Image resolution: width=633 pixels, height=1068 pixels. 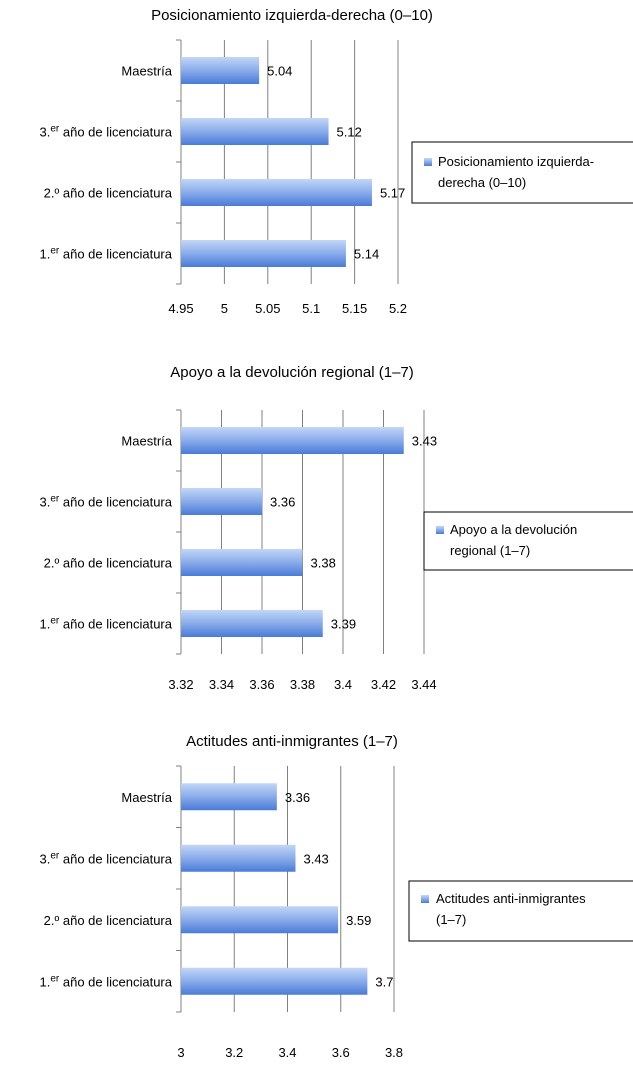 What do you see at coordinates (292, 15) in the screenshot?
I see `chart-title: Posicionamiento izquierda-derecha (0–10)` at bounding box center [292, 15].